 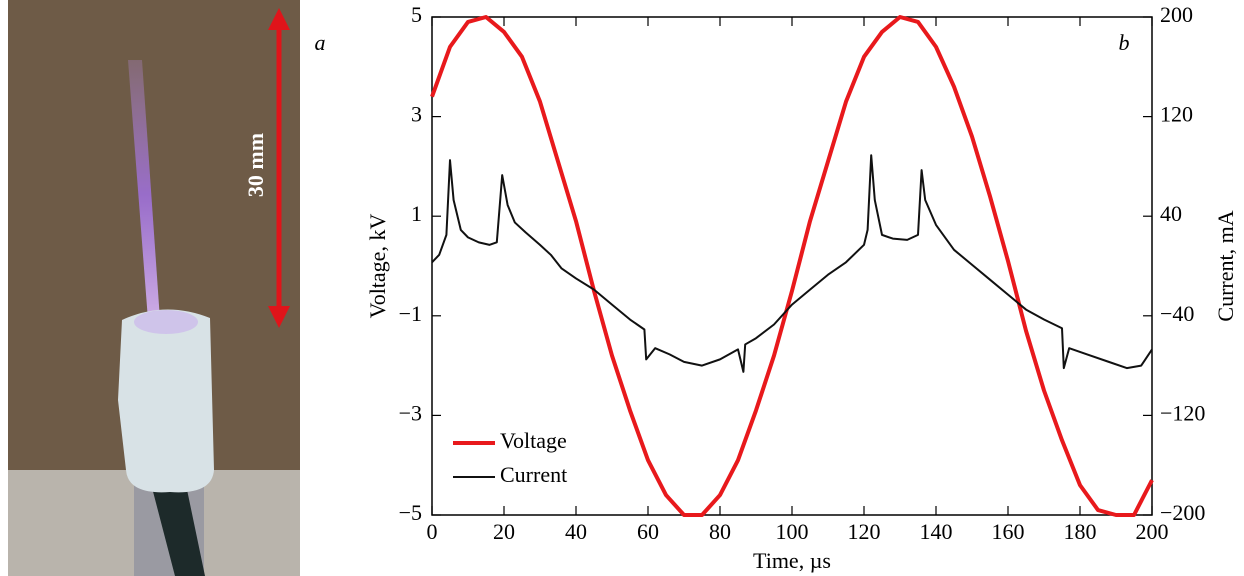 What do you see at coordinates (1177, 313) in the screenshot?
I see `y2-tick-label: −40` at bounding box center [1177, 313].